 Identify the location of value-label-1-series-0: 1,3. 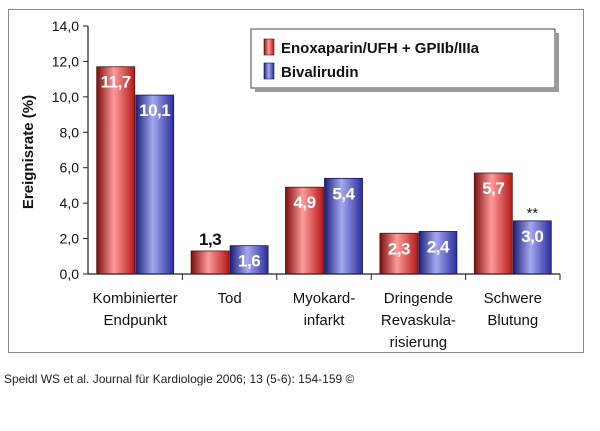
(210, 239).